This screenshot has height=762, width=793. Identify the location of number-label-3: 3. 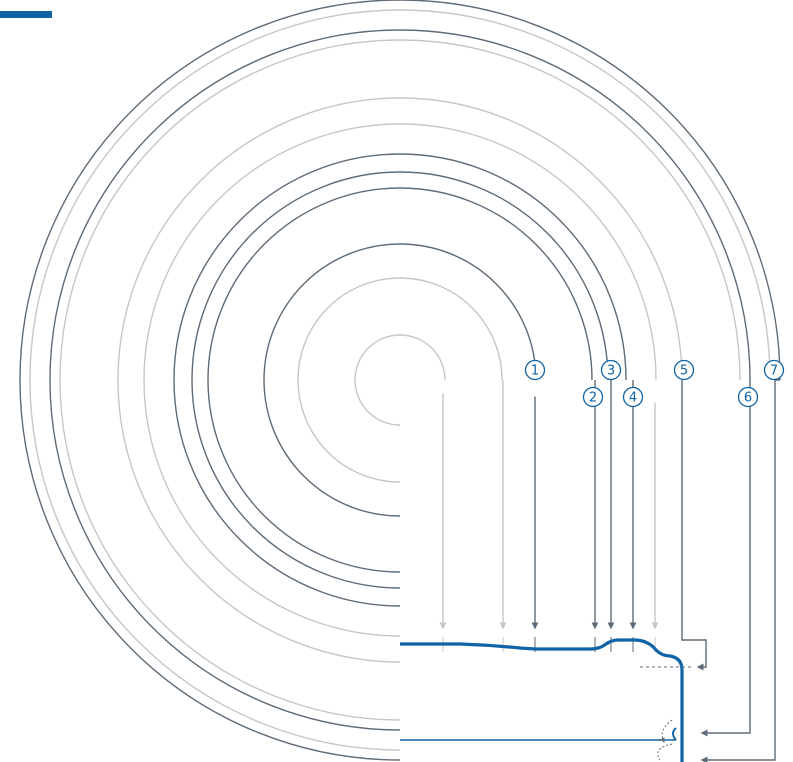
(611, 371).